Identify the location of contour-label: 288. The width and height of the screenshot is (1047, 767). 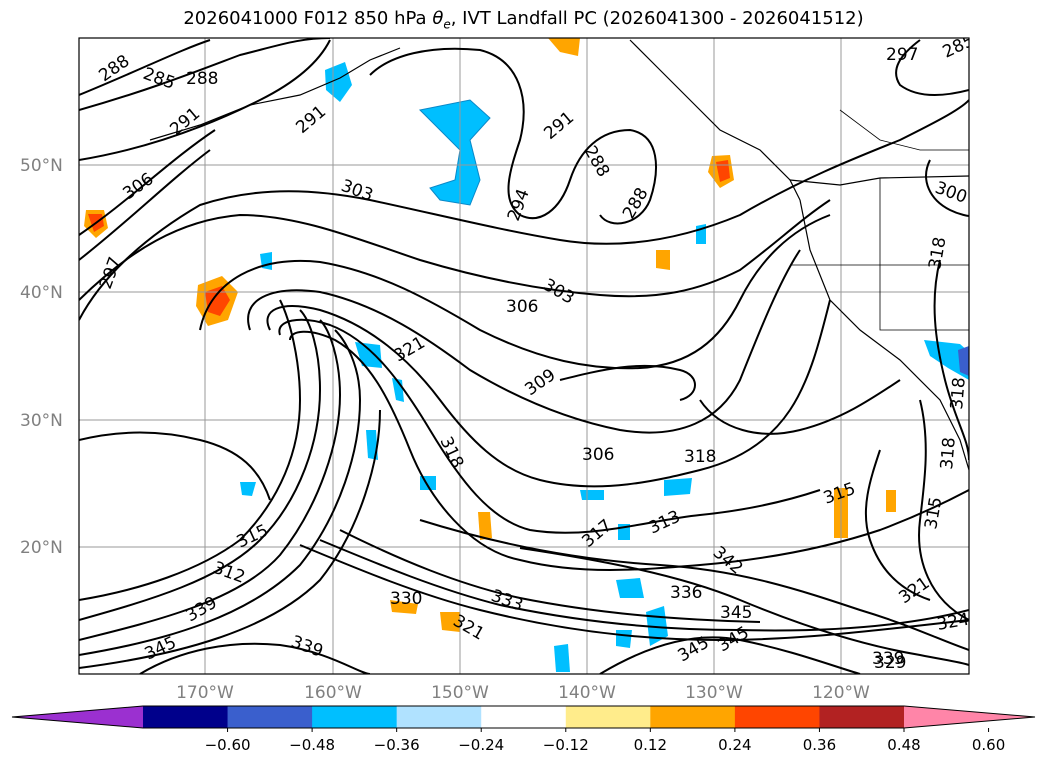
(202, 79).